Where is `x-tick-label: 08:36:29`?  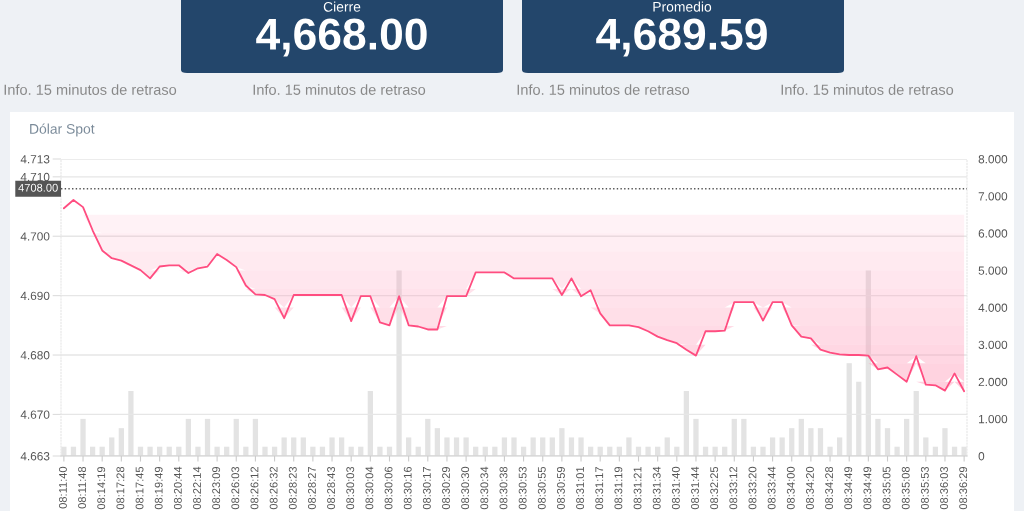
x-tick-label: 08:36:29 is located at coordinates (963, 488).